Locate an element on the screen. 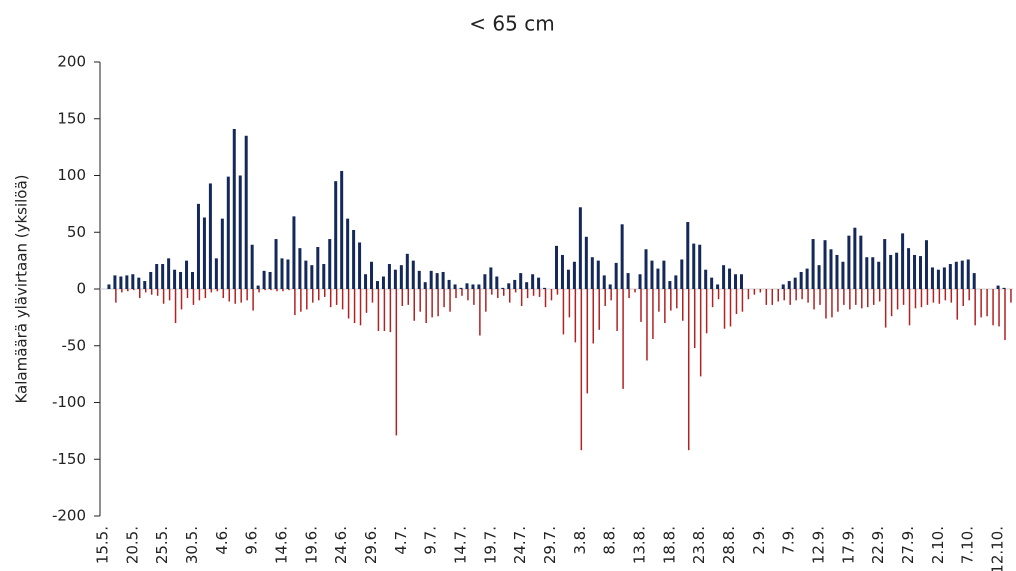 The height and width of the screenshot is (571, 1016). x-tick-label: 7.10. is located at coordinates (968, 545).